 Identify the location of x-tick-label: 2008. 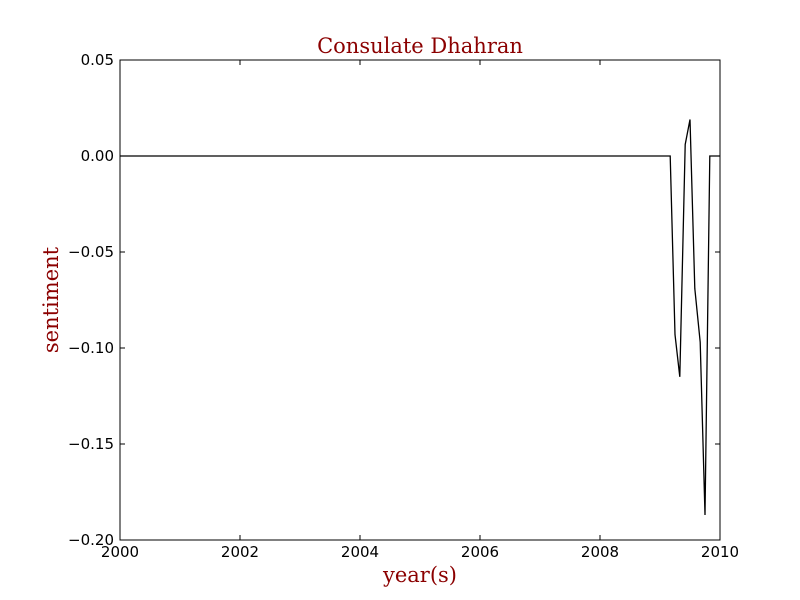
(600, 552).